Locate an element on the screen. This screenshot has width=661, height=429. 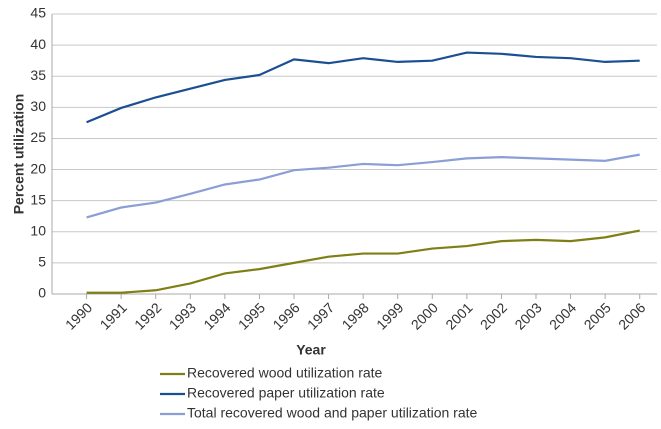
legend-label: Recovered paper utilization rate is located at coordinates (286, 393).